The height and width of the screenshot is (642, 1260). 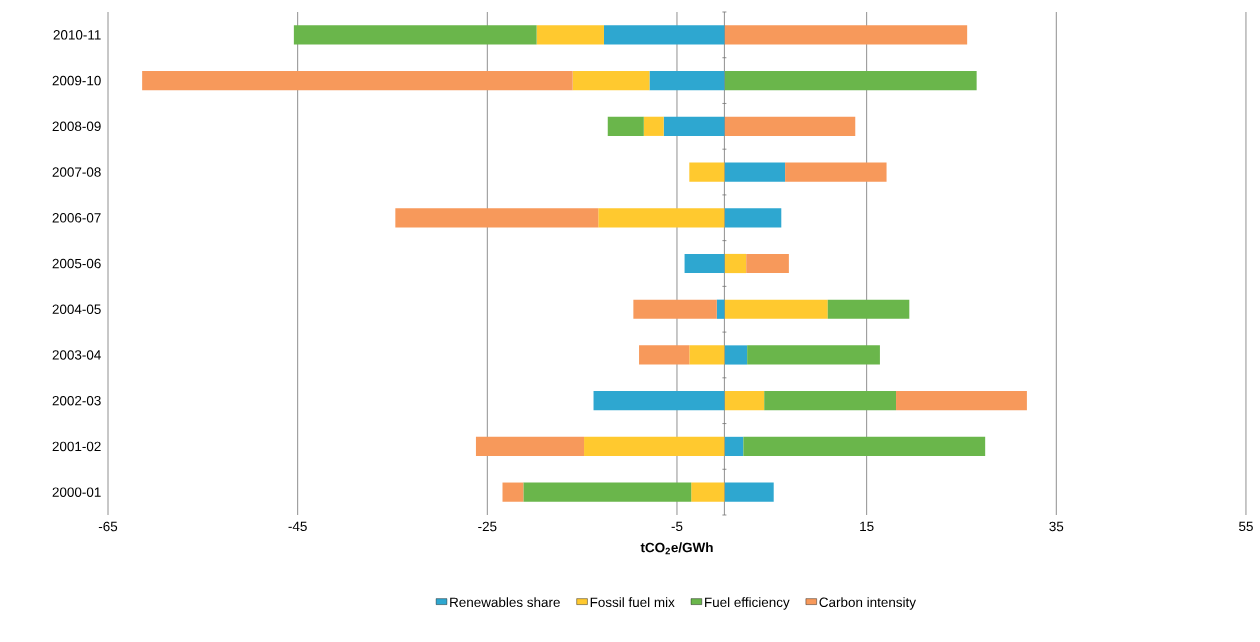 I want to click on legend-label: Carbon intensity, so click(x=867, y=603).